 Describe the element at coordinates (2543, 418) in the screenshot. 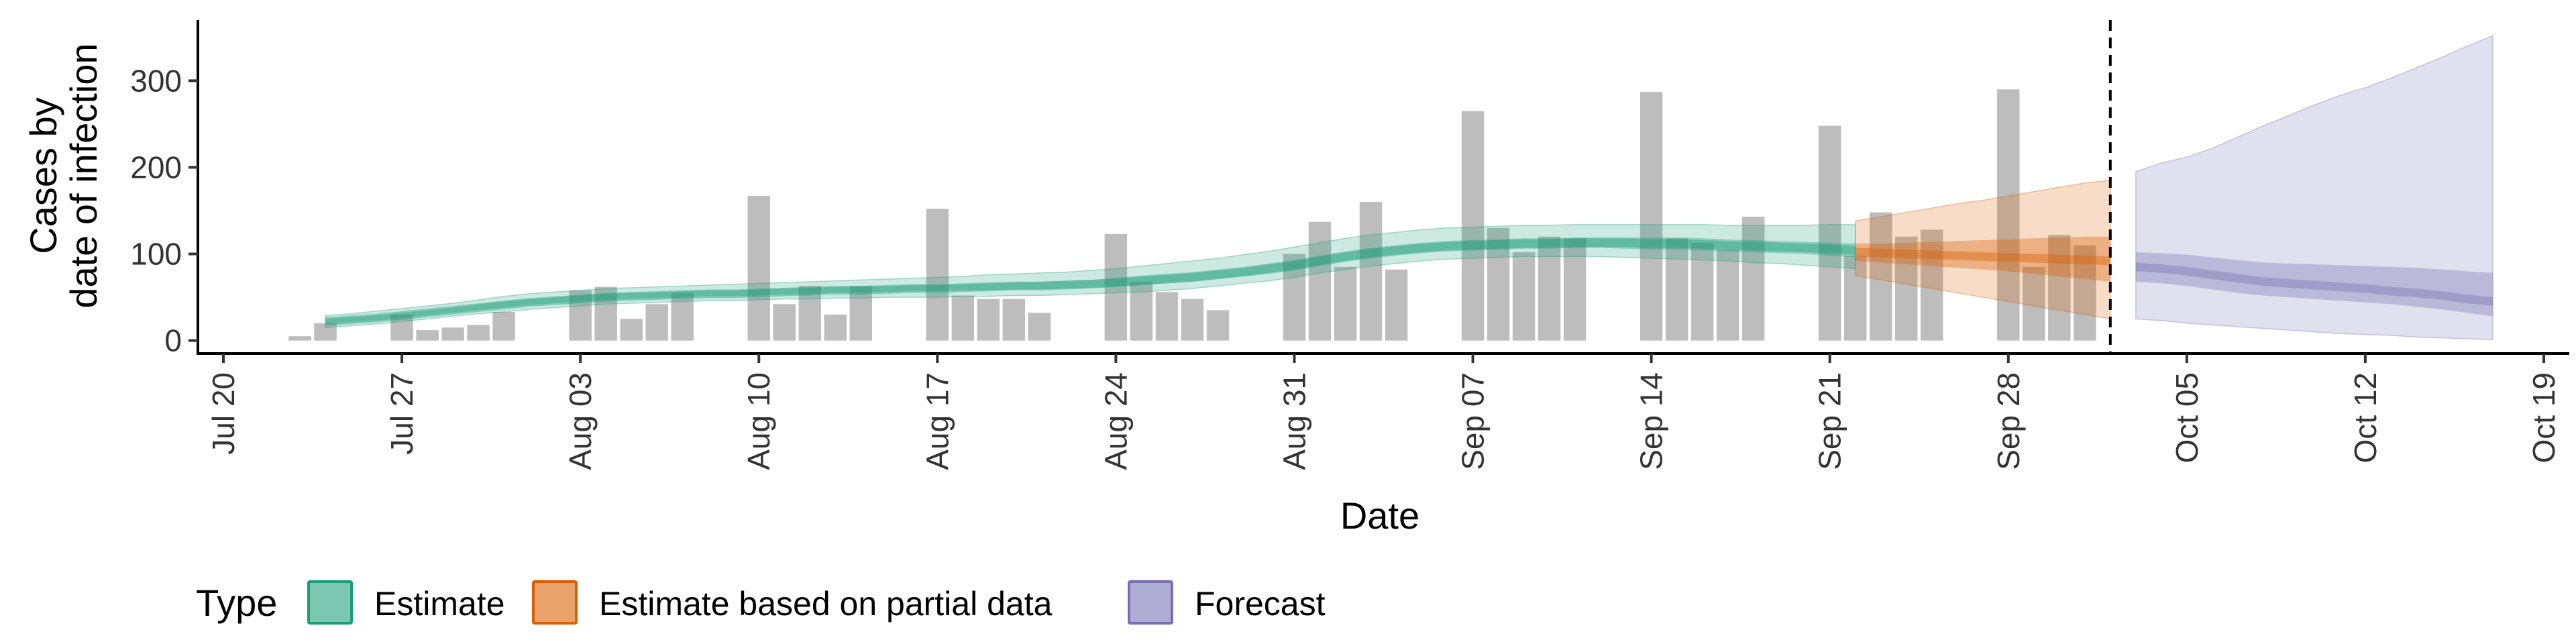

I see `x-tick-label: Oct 19` at that location.